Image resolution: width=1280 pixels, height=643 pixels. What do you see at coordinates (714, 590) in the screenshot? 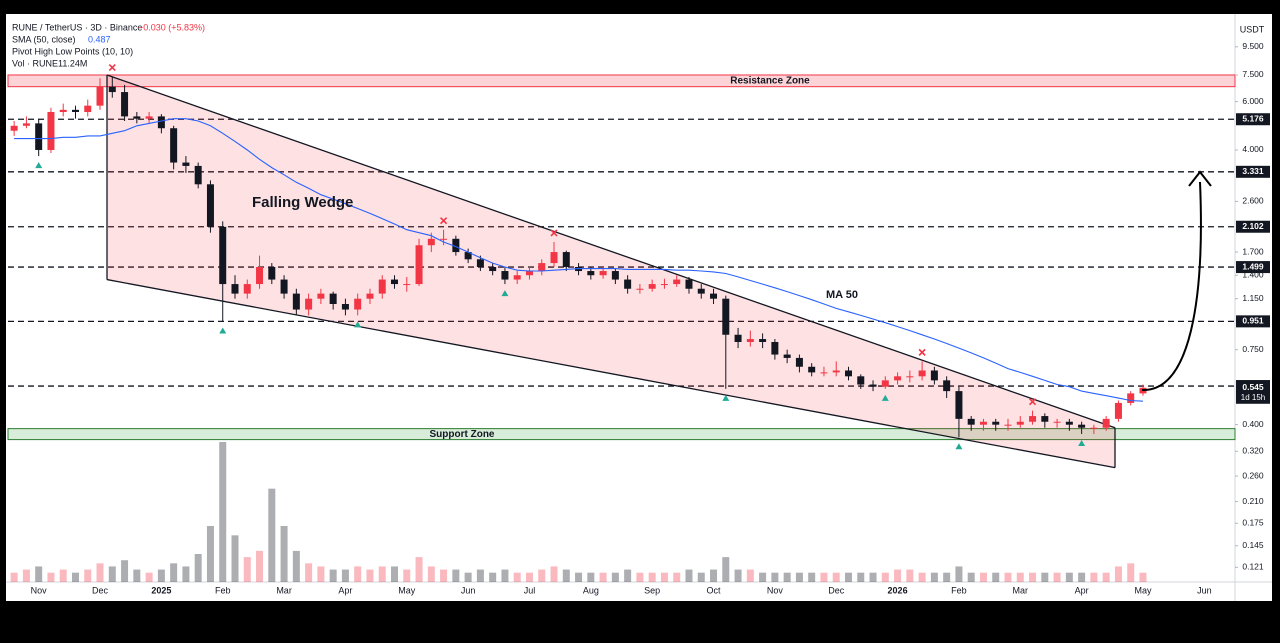
I see `x-tick-label: Oct` at bounding box center [714, 590].